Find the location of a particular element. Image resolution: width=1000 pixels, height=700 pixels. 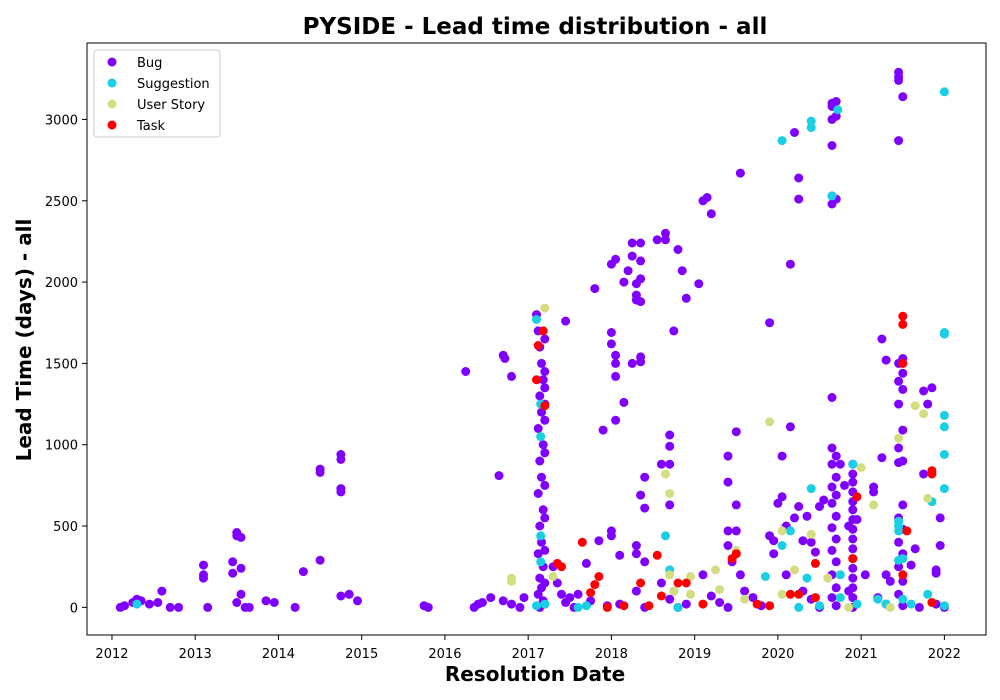

legend-label: Bug is located at coordinates (149, 63).